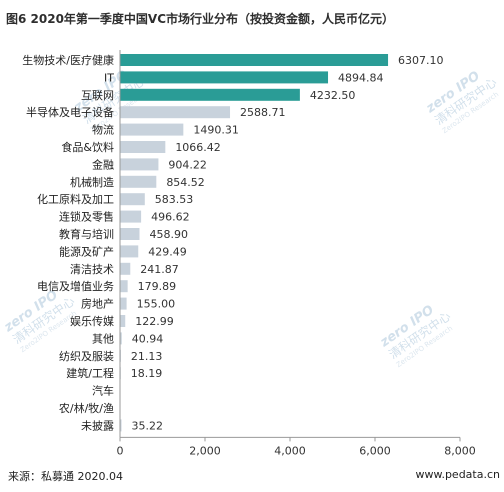 The width and height of the screenshot is (504, 492). What do you see at coordinates (169, 234) in the screenshot?
I see `value-label: 458.90` at bounding box center [169, 234].